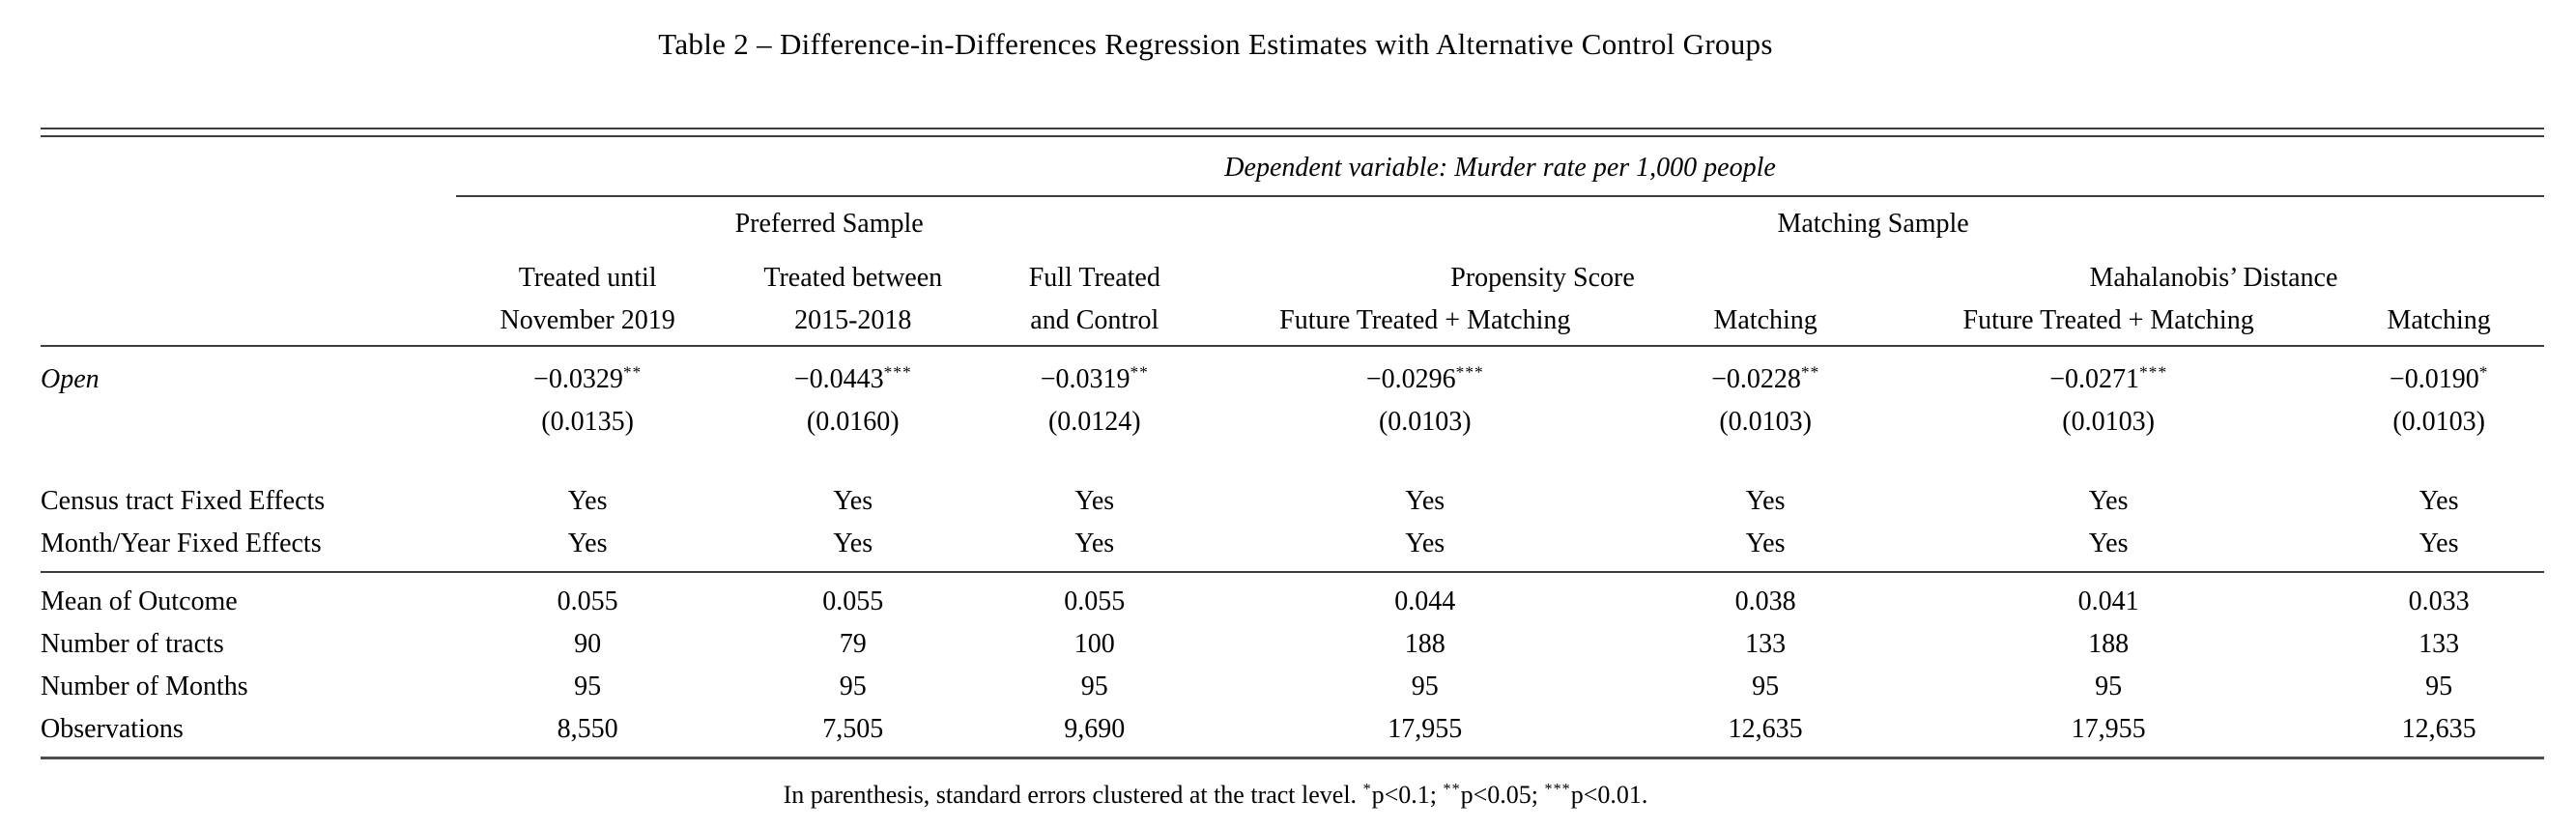  Describe the element at coordinates (578, 379) in the screenshot. I see `coefficient-value: −0.0329` at that location.